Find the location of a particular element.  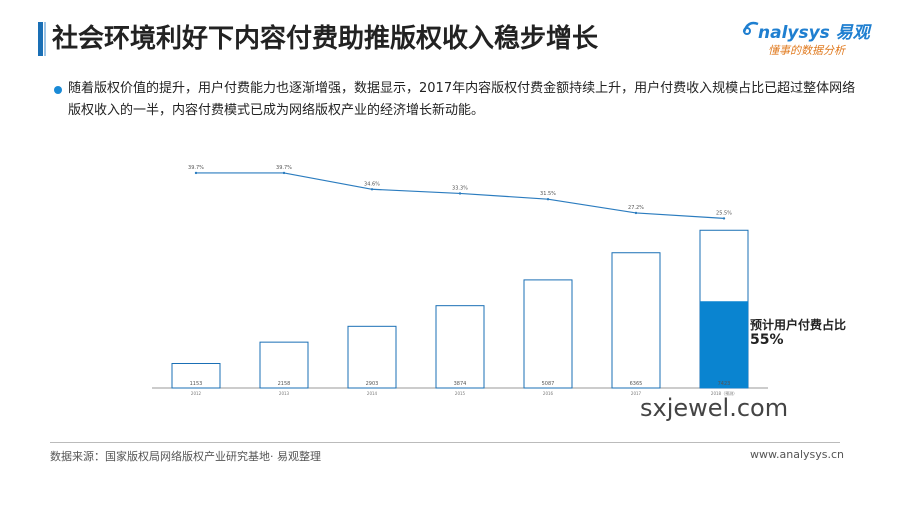

bar-2015 is located at coordinates (460, 347).